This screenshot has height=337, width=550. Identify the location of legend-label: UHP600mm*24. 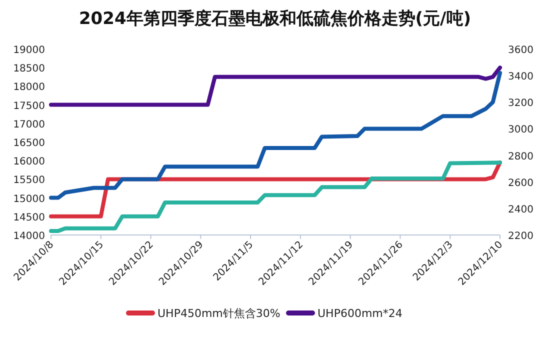
(360, 313).